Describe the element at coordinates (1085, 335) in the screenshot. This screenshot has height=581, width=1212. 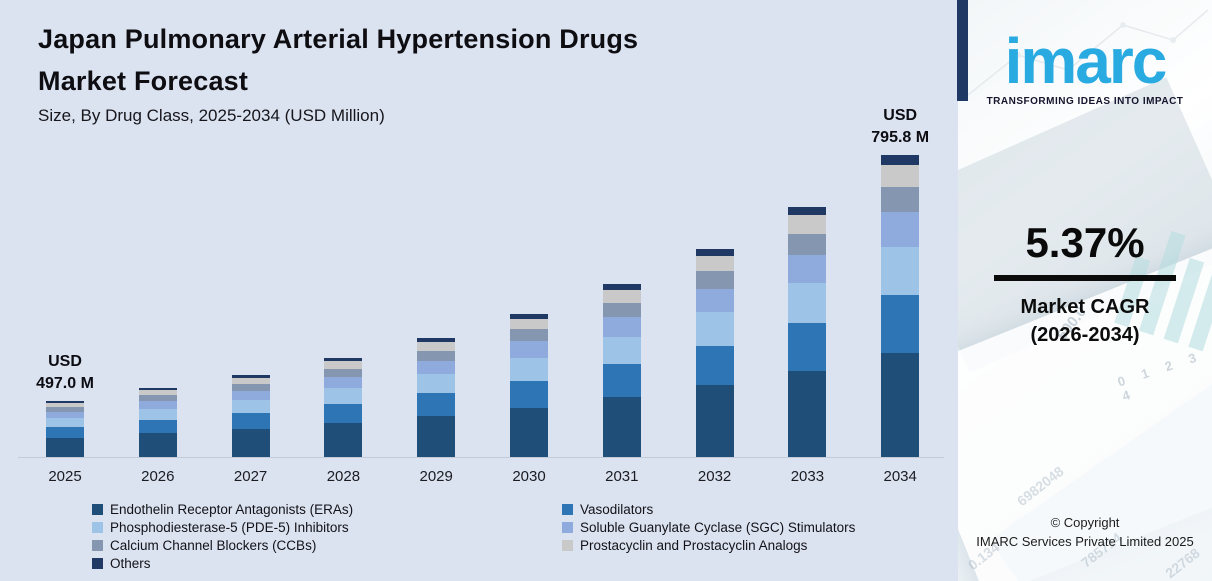
I see `cagr-label-line-2: (2026-2034)` at that location.